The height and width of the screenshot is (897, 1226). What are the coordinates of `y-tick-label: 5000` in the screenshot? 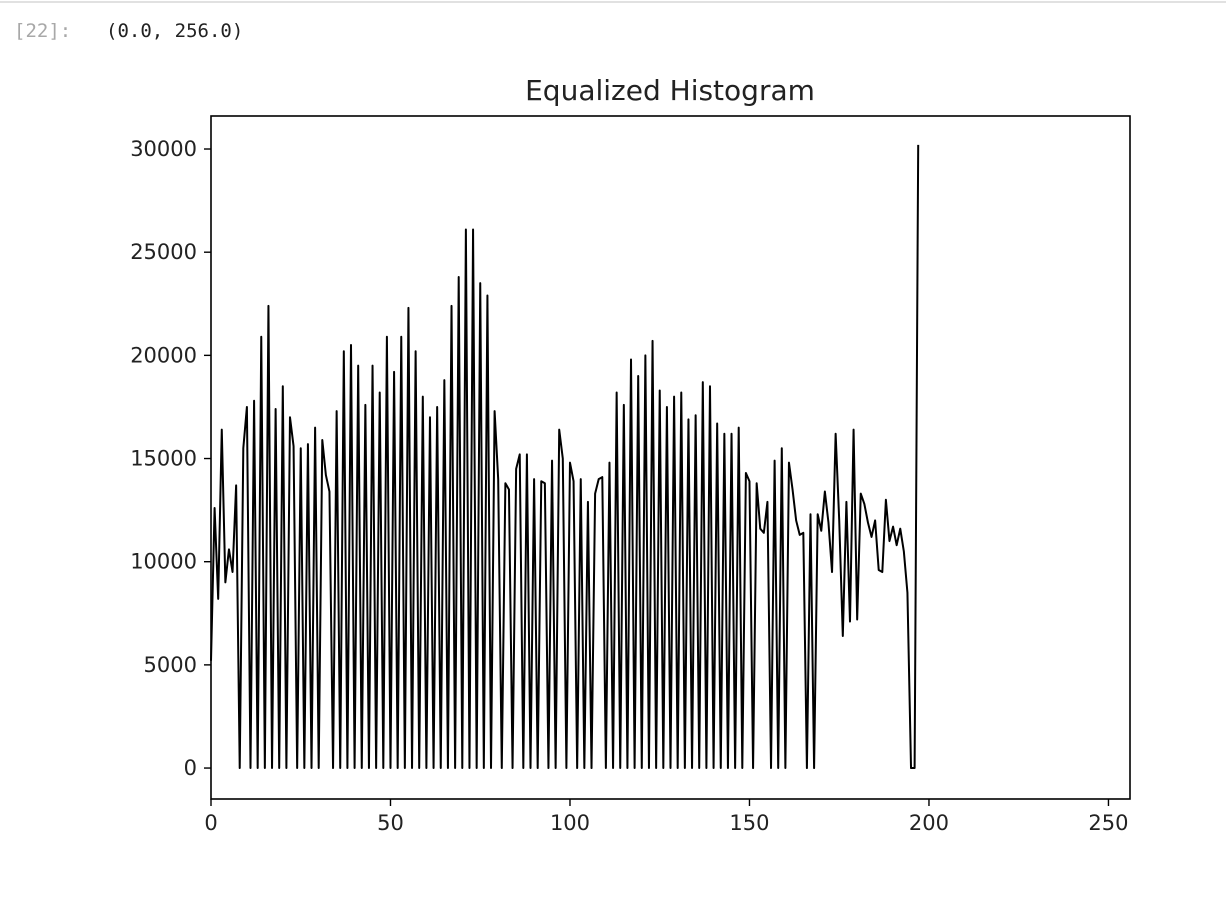 It's located at (170, 665).